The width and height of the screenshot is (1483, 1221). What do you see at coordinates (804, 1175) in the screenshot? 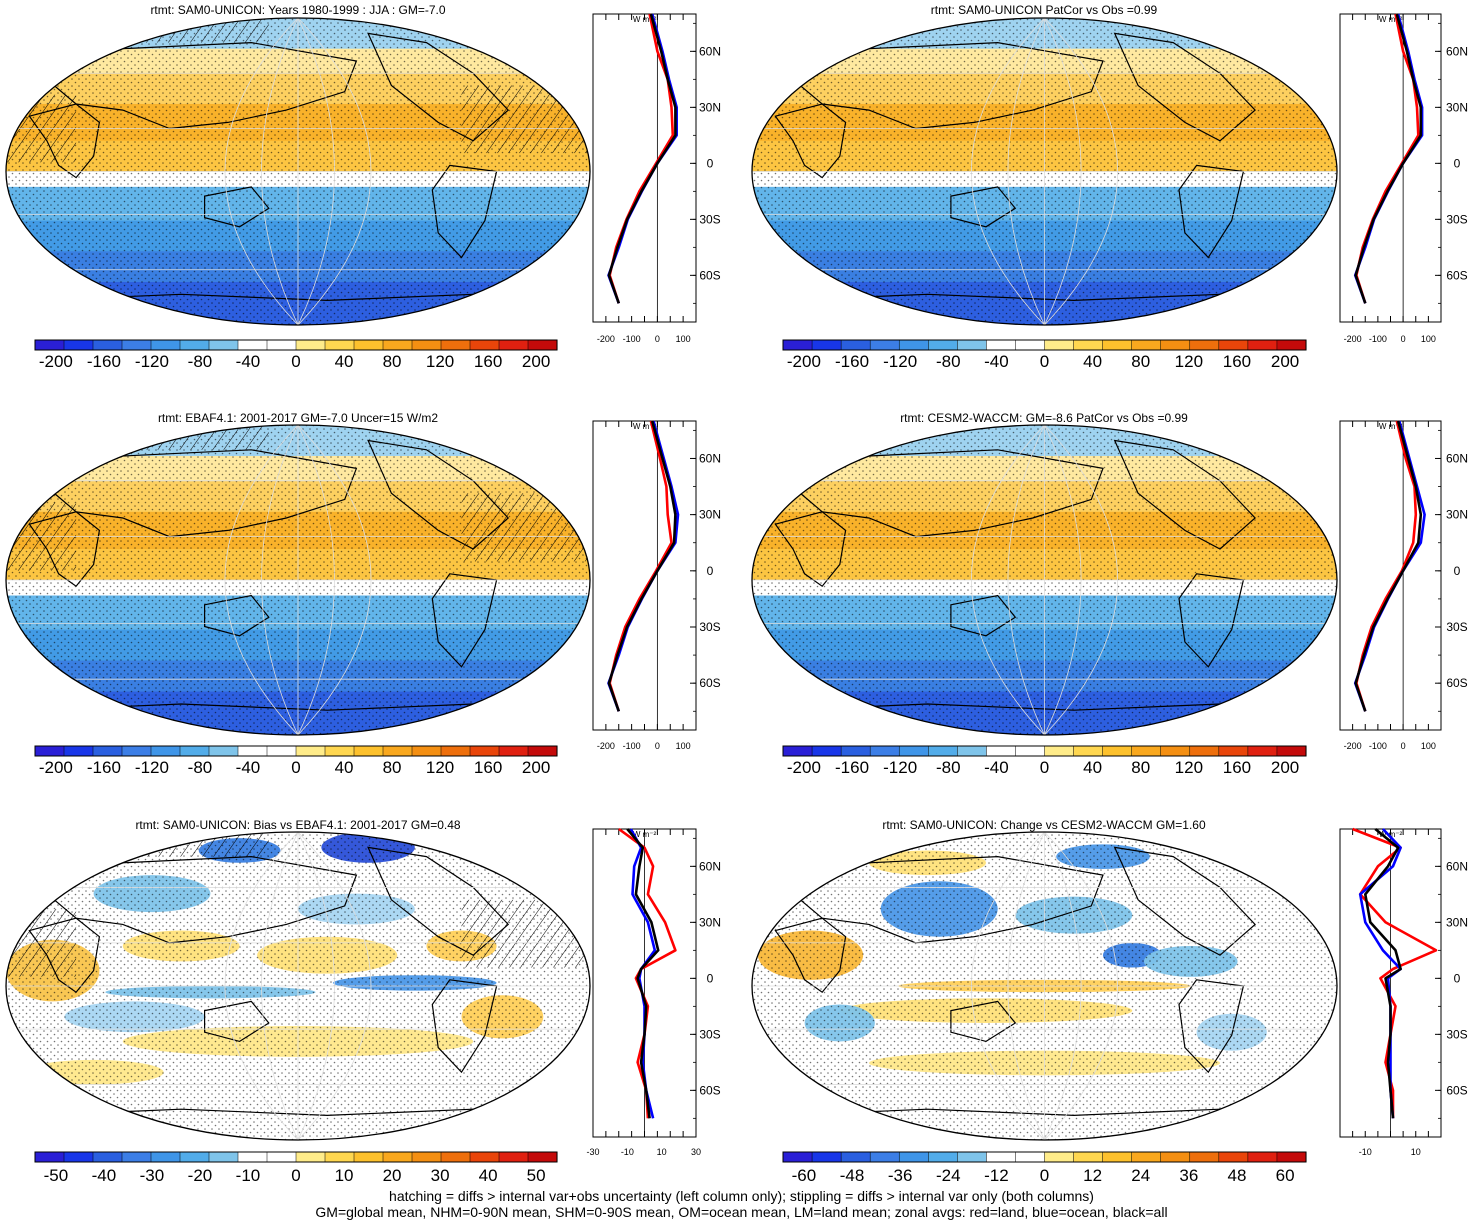
I see `colorbar-tick-label: -60` at bounding box center [804, 1175].